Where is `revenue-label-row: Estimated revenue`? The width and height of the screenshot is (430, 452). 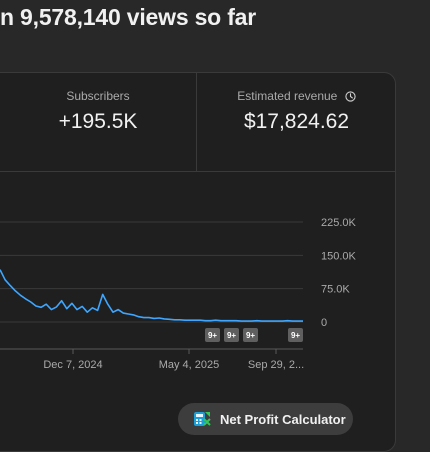 revenue-label-row: Estimated revenue is located at coordinates (296, 96).